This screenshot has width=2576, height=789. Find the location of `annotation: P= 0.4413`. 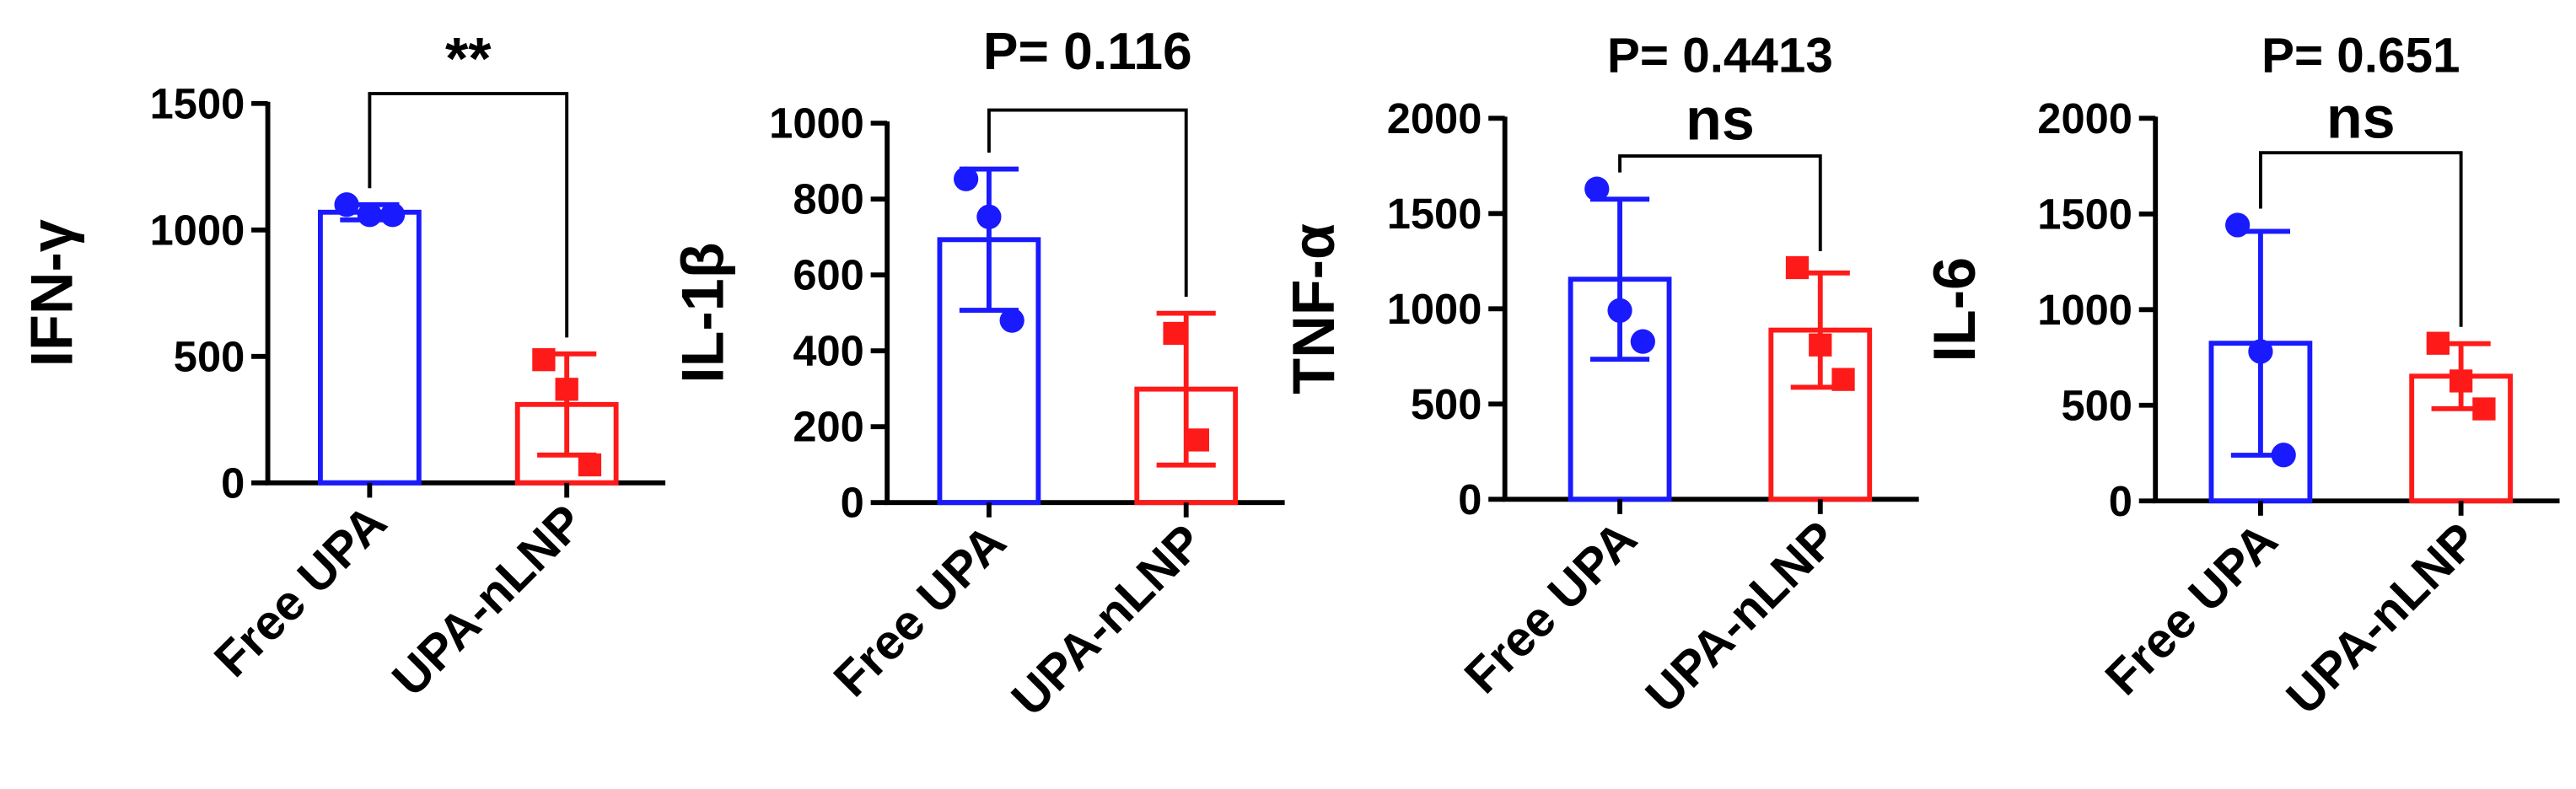

annotation: P= 0.4413 is located at coordinates (1720, 56).